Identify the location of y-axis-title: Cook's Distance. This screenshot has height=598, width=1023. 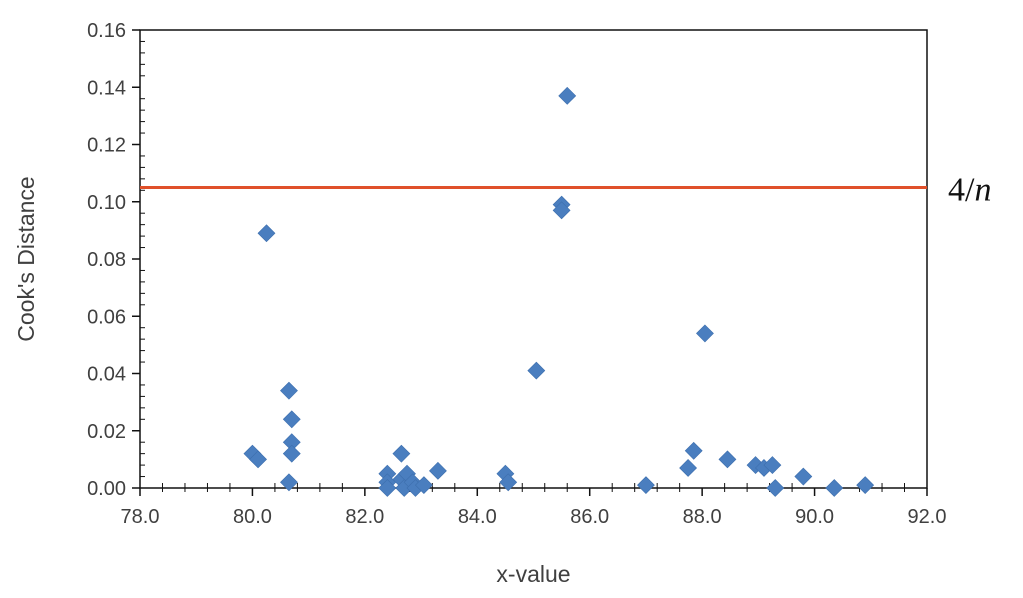
(26, 258).